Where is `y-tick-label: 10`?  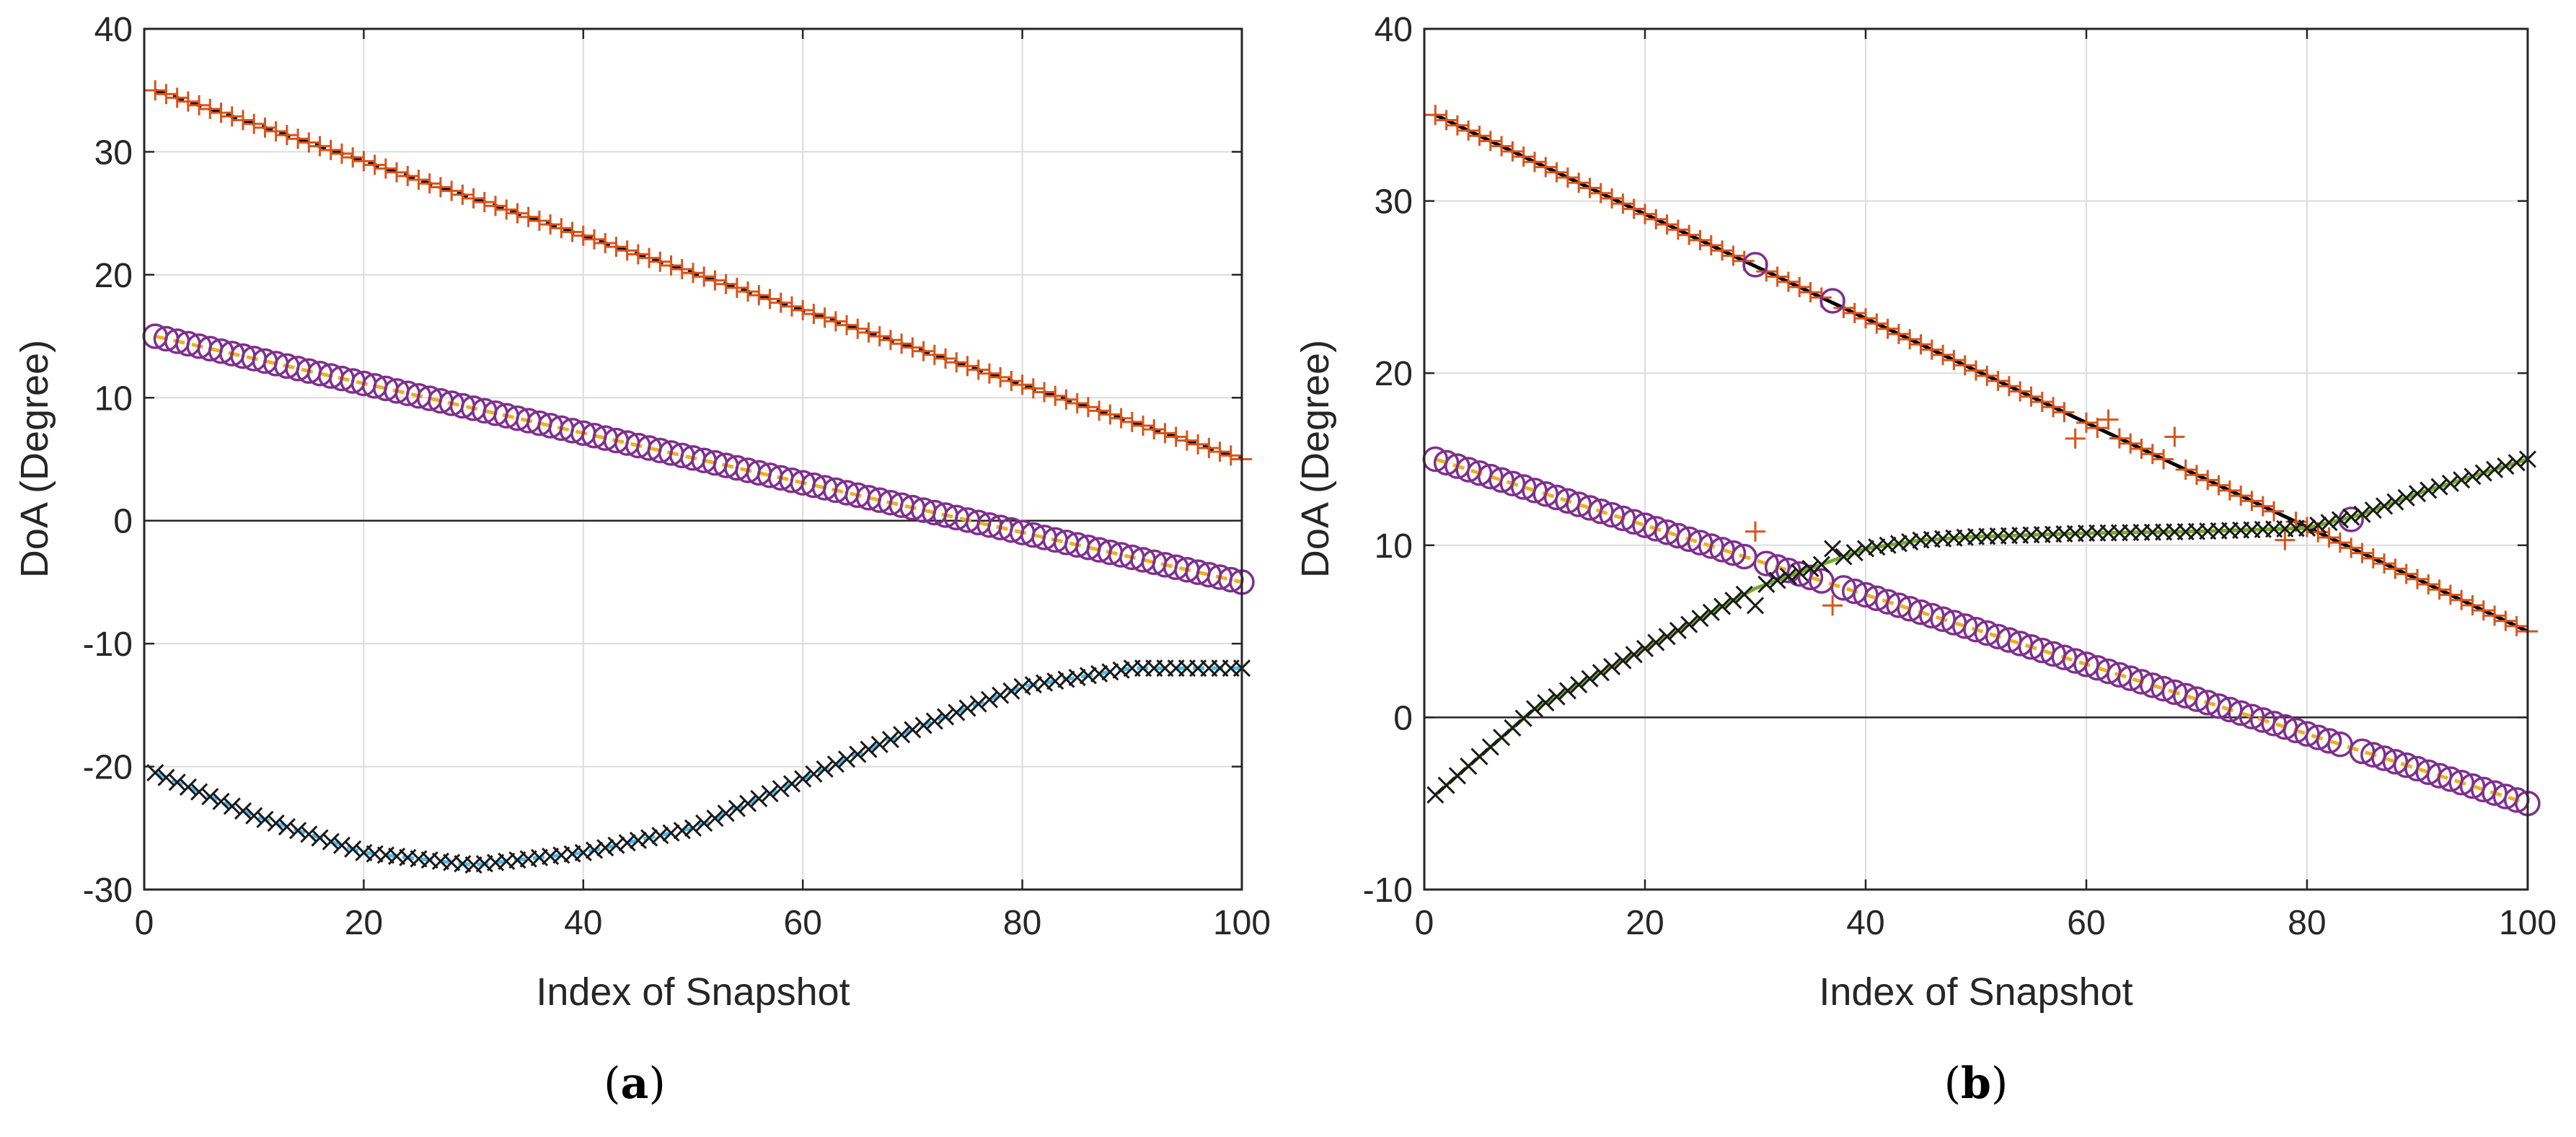
y-tick-label: 10 is located at coordinates (113, 398).